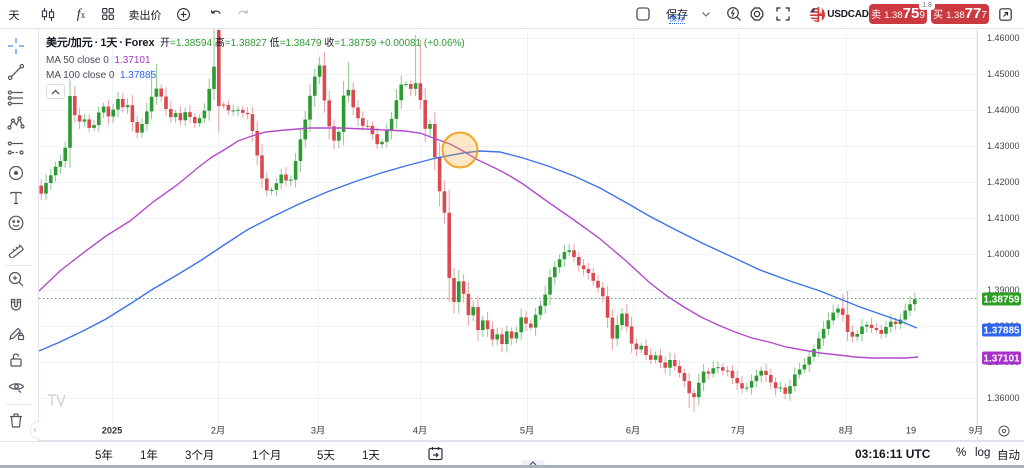  I want to click on svg-text: 8月, so click(846, 431).